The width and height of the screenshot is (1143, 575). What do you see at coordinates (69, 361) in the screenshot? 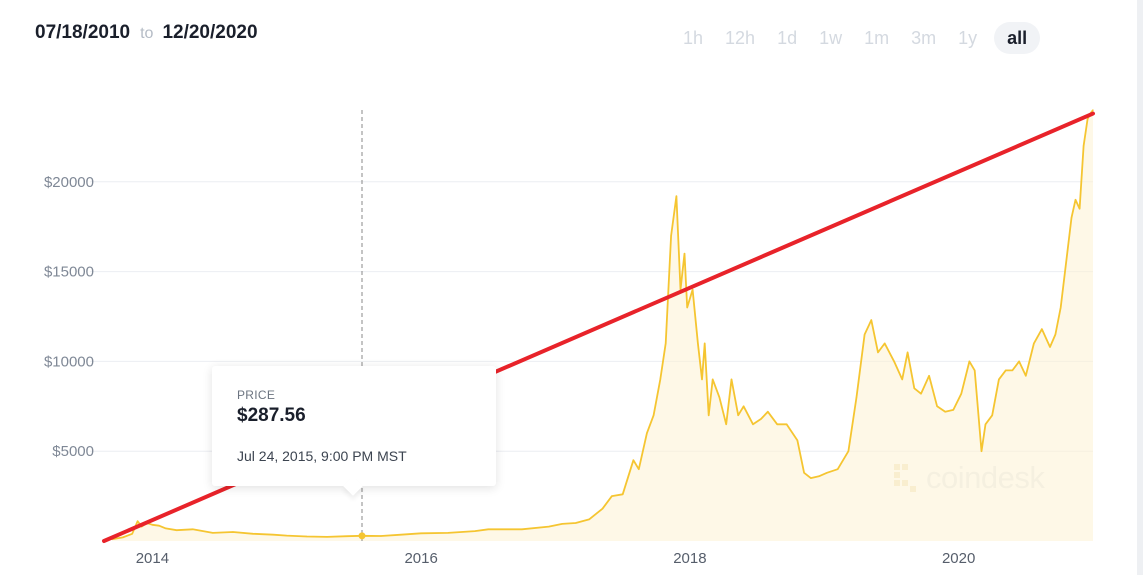
I see `y-tick-label: $10000` at bounding box center [69, 361].